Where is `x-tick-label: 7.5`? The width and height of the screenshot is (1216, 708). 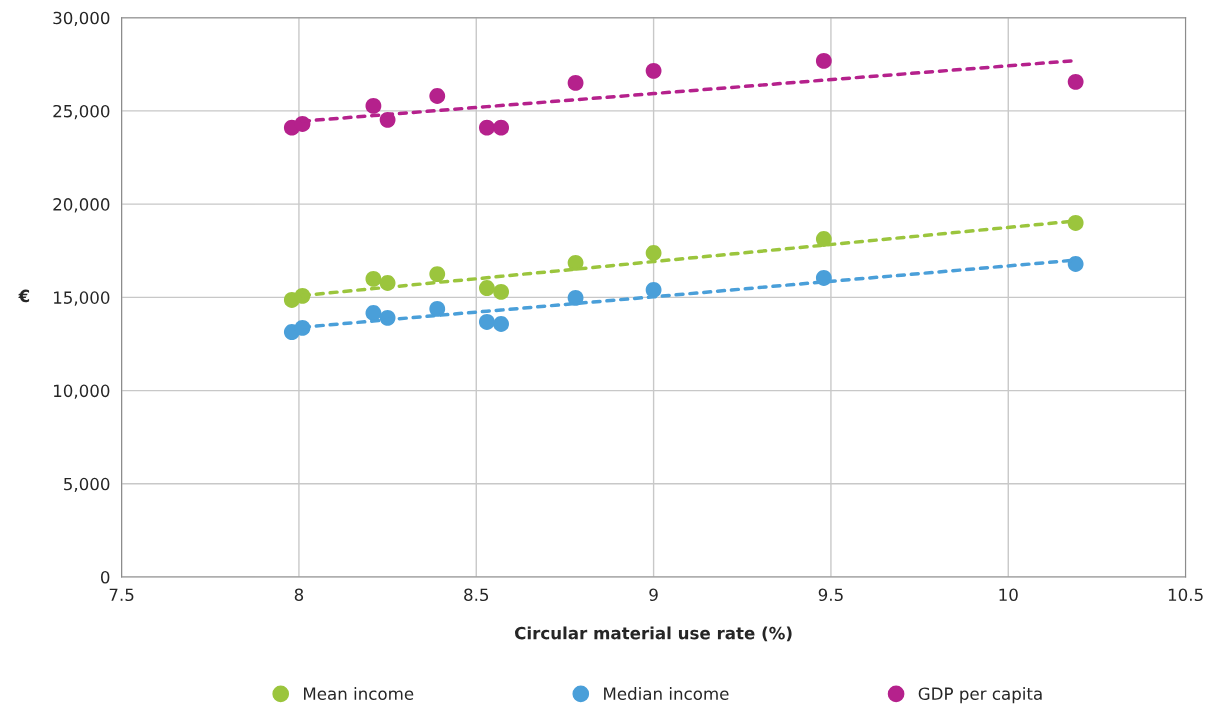
x-tick-label: 7.5 is located at coordinates (121, 595).